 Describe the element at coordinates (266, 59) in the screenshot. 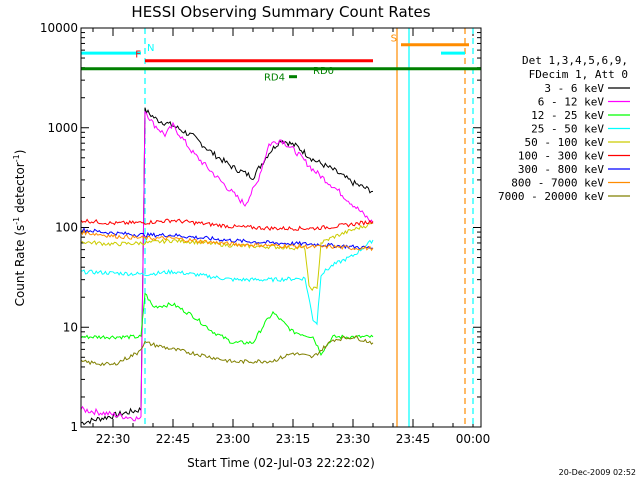

I see `flag-labels: NF S RD0 RD4` at that location.